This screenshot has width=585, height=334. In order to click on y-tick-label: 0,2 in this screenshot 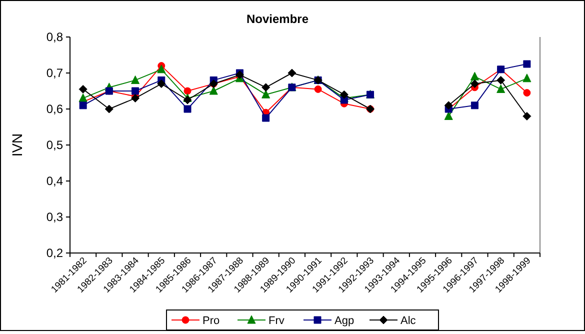, I will do `click(55, 253)`.